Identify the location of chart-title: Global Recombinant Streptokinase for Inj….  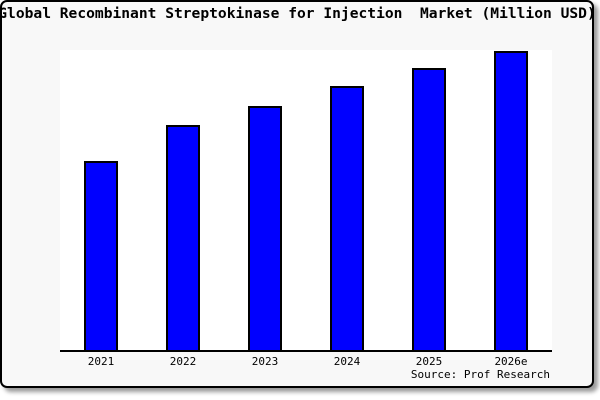
(297, 13).